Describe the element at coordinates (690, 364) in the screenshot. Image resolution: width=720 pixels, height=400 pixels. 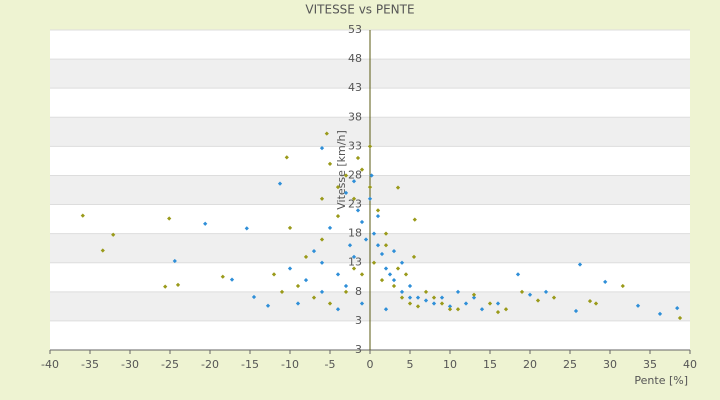
I see `x-tick-label: 40` at that location.